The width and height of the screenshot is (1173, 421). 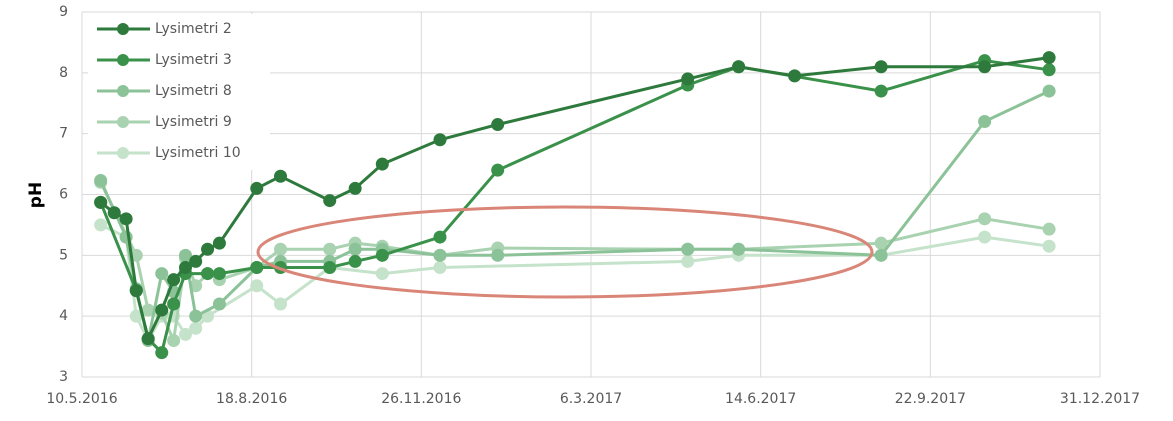 What do you see at coordinates (760, 399) in the screenshot?
I see `x-tick-label: 14.6.2017` at bounding box center [760, 399].